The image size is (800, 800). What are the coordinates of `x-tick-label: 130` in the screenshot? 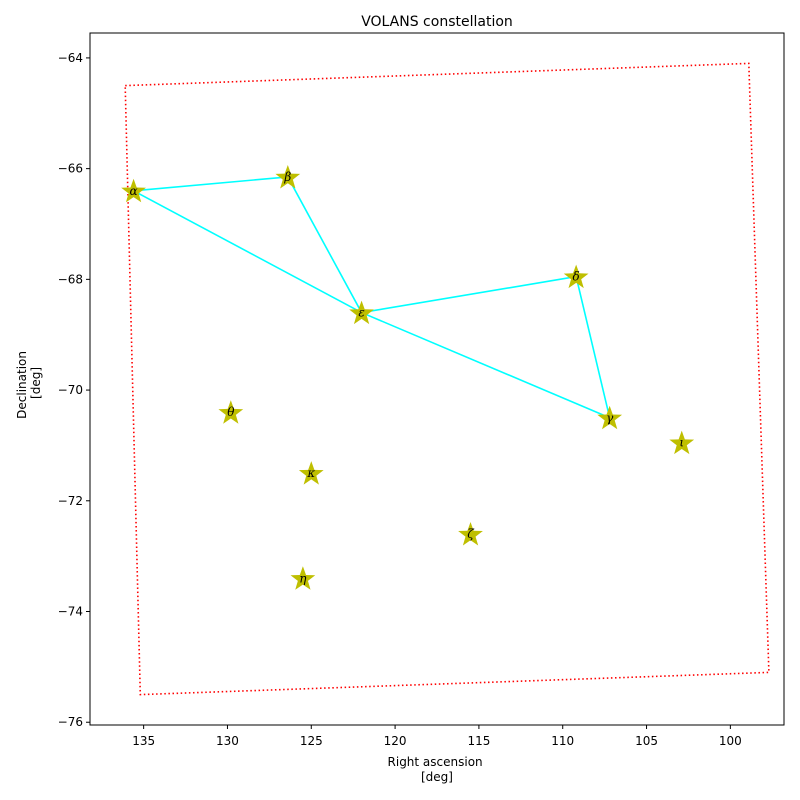 It's located at (227, 741).